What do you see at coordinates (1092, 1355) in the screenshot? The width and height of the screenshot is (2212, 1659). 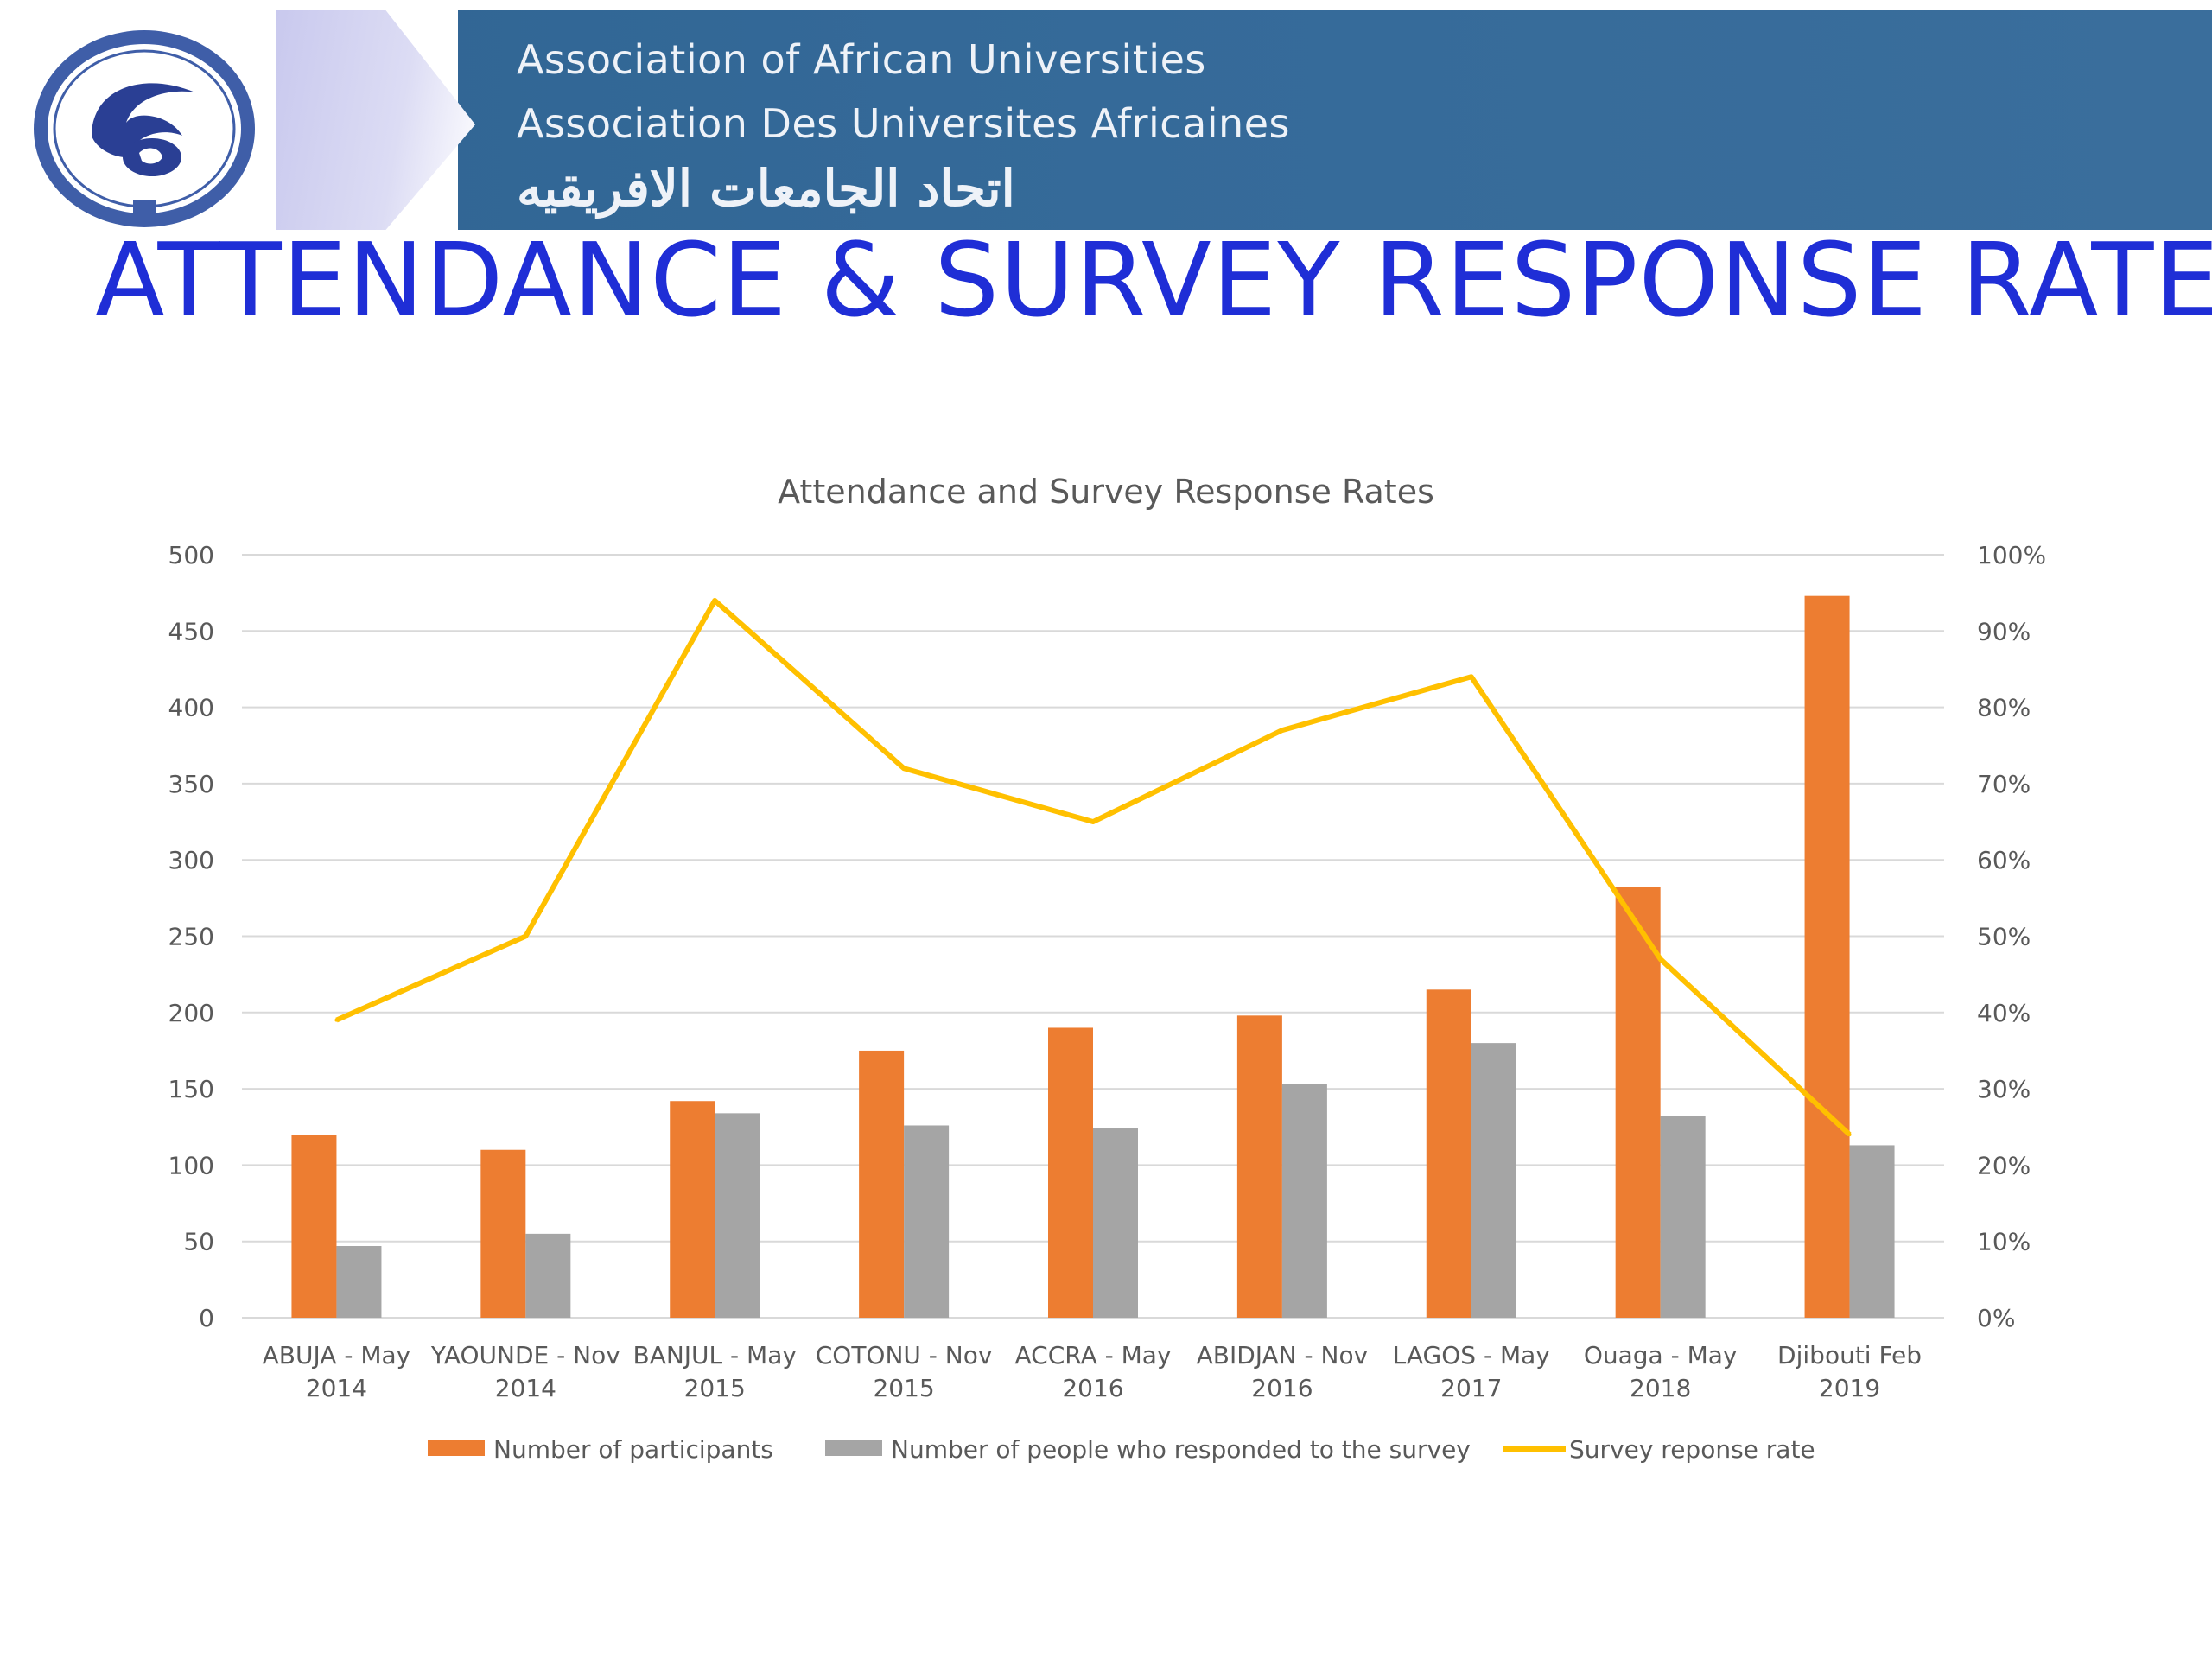 I see `x-tick-label: ACCRA - May` at bounding box center [1092, 1355].